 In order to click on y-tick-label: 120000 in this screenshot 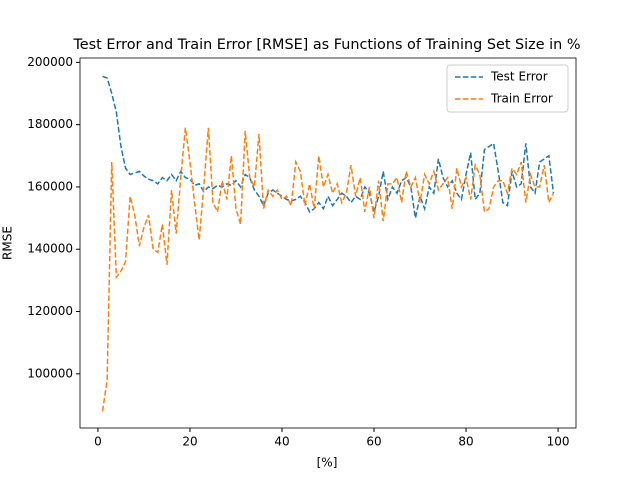, I will do `click(50, 311)`.